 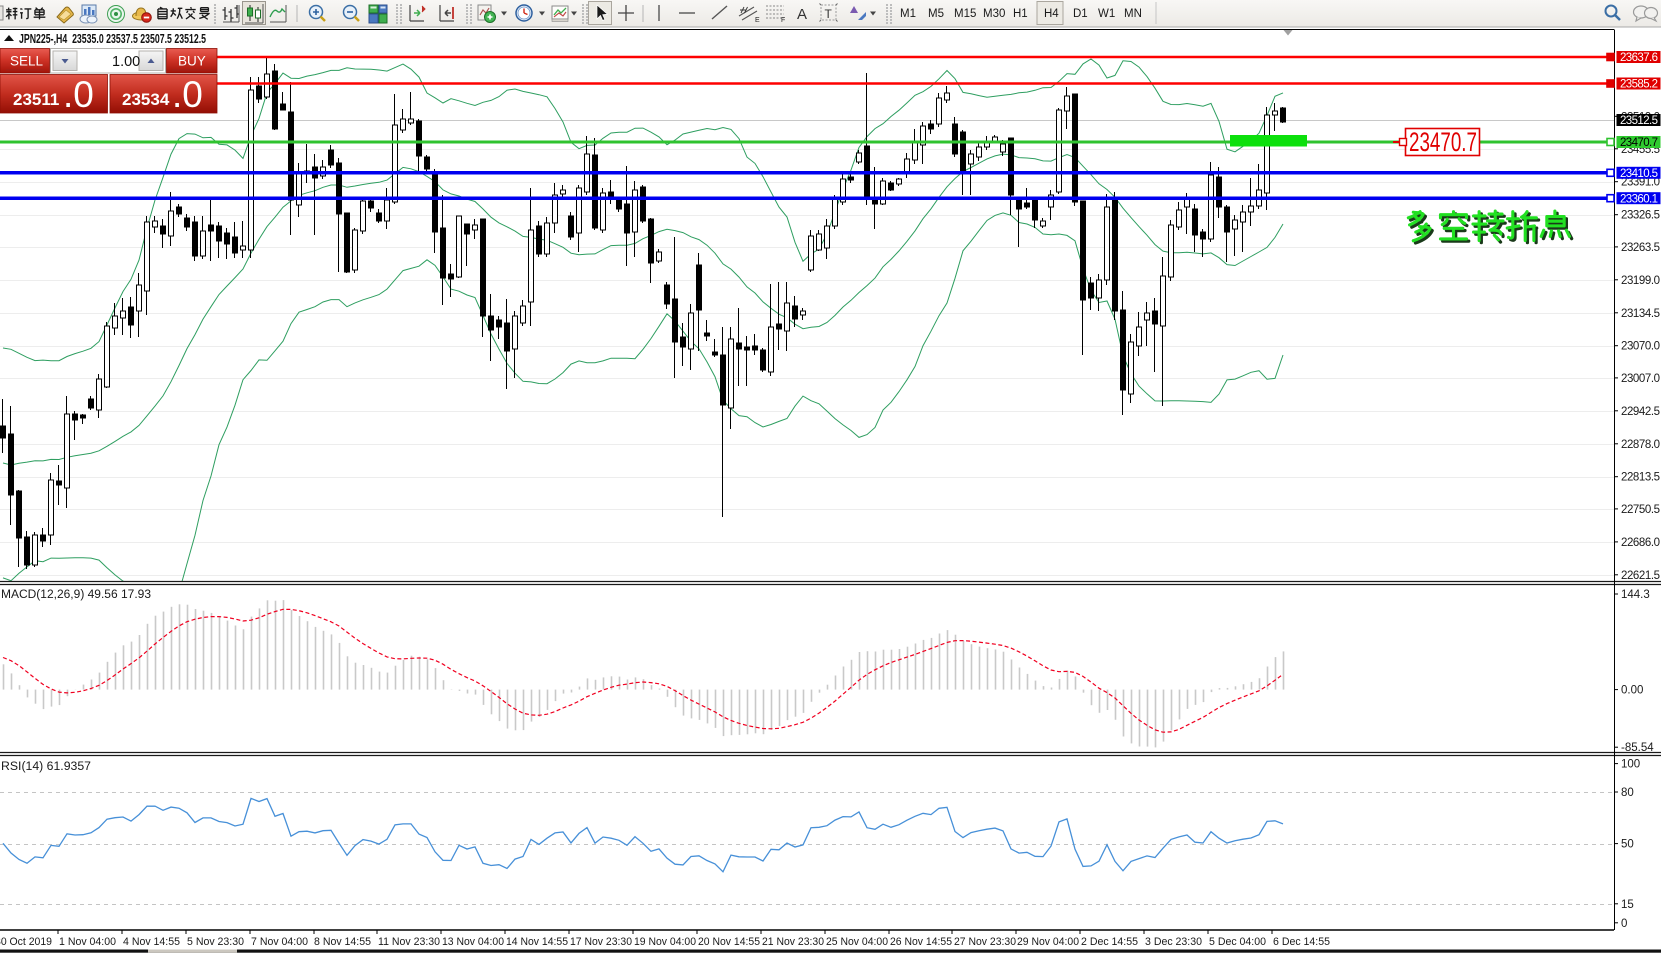 What do you see at coordinates (1630, 765) in the screenshot?
I see `svg-text: 100` at bounding box center [1630, 765].